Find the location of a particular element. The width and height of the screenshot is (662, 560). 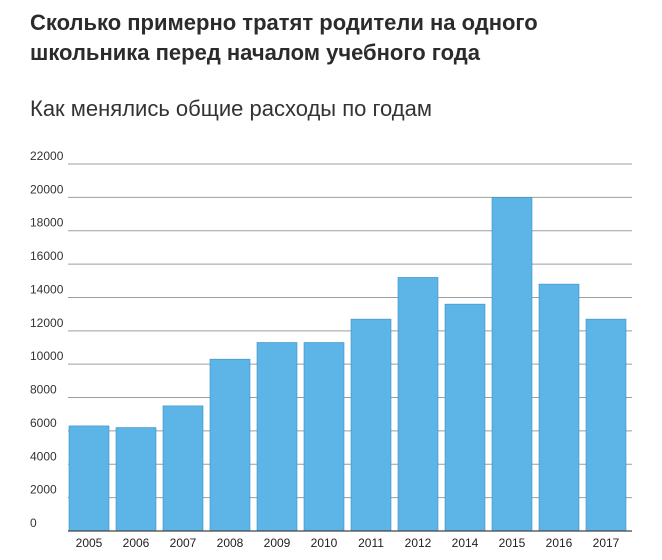

x-tick-label-2012: 2012 is located at coordinates (418, 543).